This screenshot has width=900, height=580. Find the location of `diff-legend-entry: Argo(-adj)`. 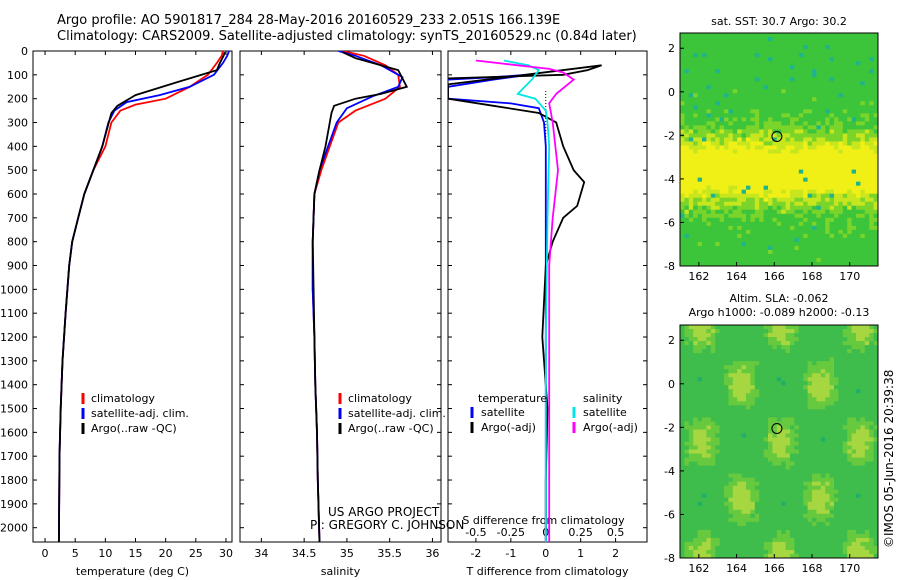

diff-legend-entry: Argo(-adj) is located at coordinates (508, 427).